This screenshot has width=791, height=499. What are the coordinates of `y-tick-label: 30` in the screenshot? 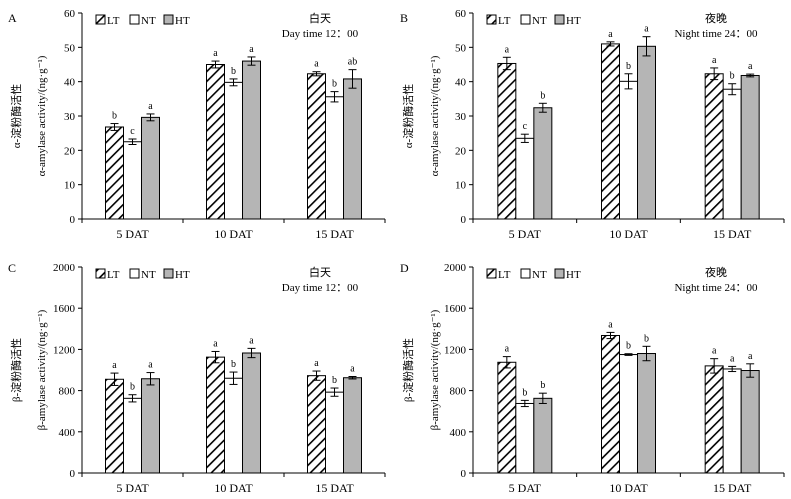 It's located at (461, 117).